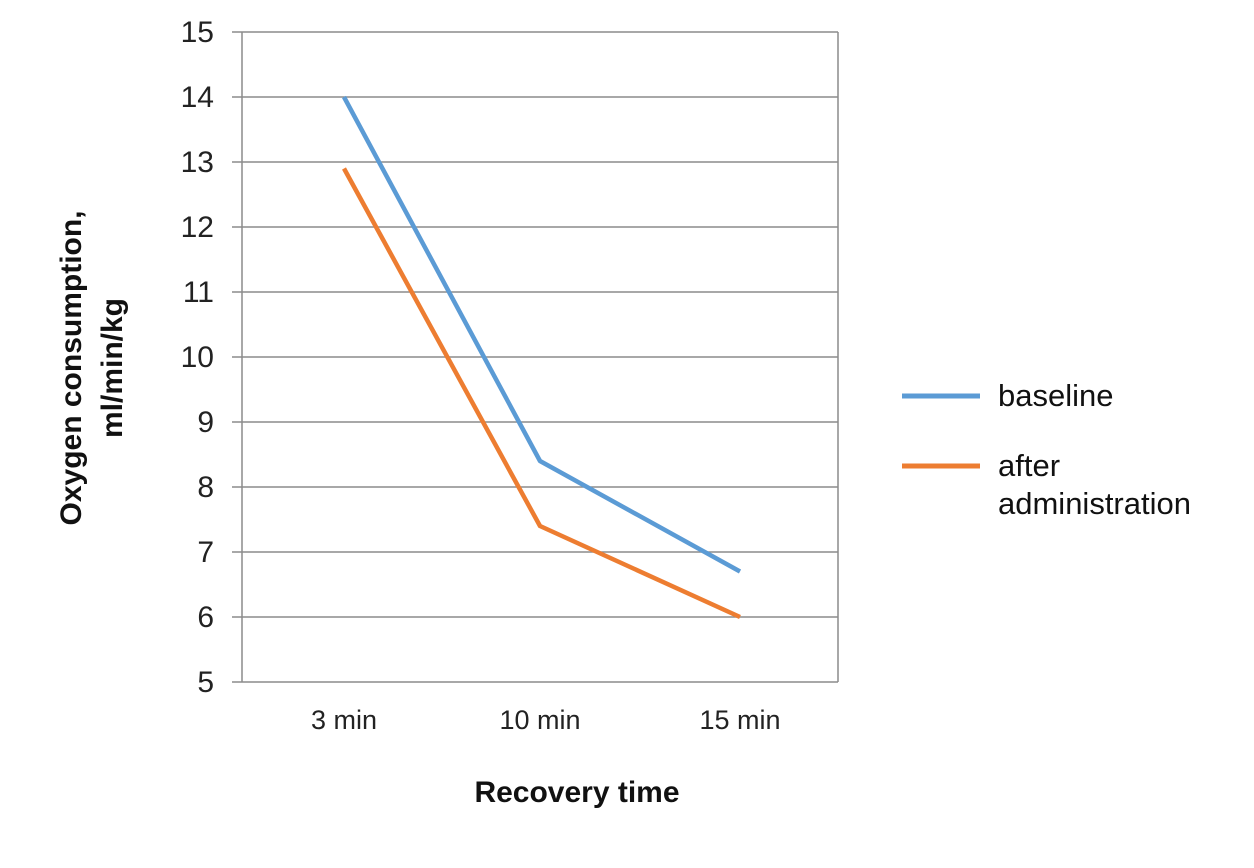 This screenshot has width=1254, height=868. What do you see at coordinates (112, 368) in the screenshot?
I see `y-axis-title-line-2: ml/min/kg` at bounding box center [112, 368].